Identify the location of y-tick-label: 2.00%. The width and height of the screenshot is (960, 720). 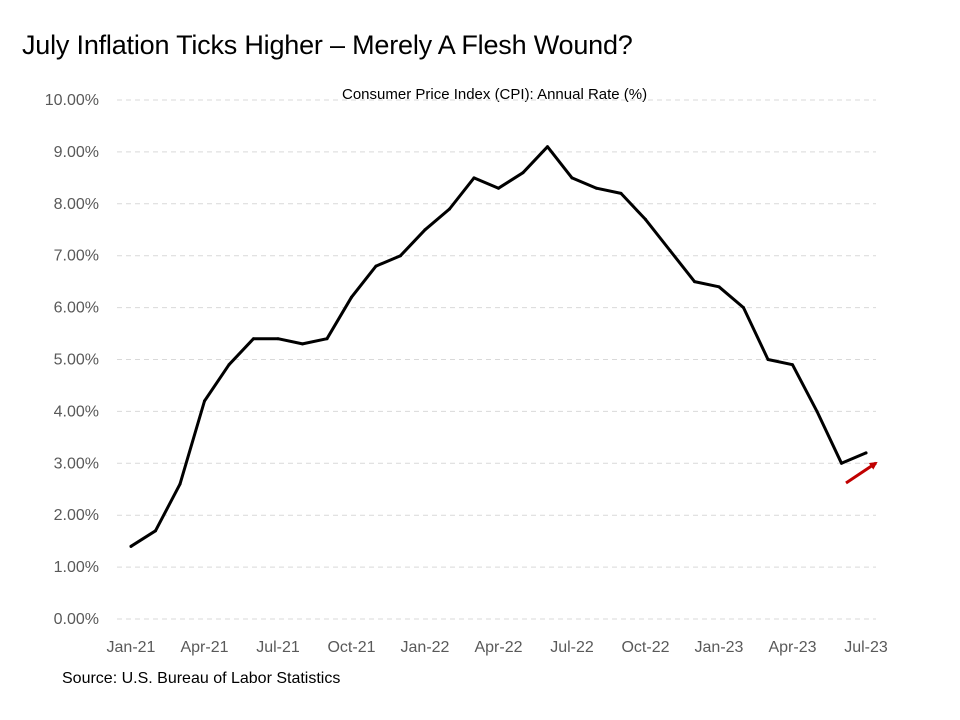
(76, 515).